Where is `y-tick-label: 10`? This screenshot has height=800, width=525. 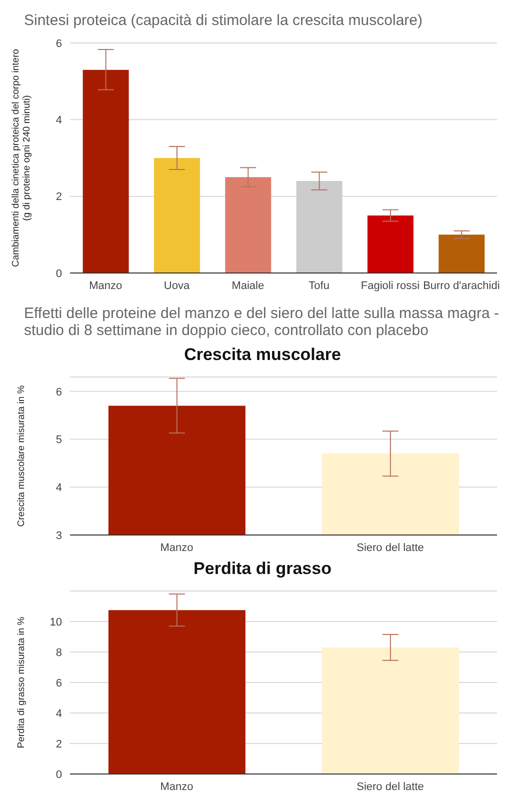 y-tick-label: 10 is located at coordinates (56, 622).